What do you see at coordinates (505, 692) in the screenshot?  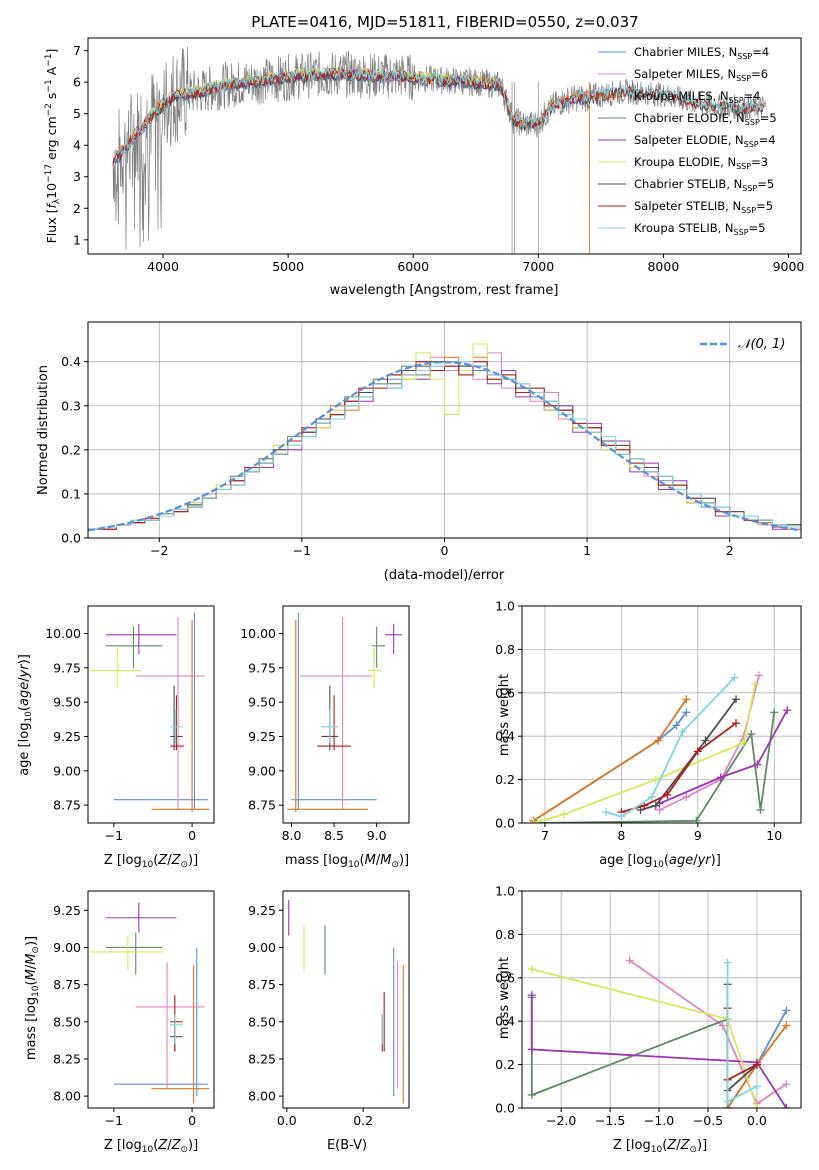 I see `y-tick-label: 0.6` at bounding box center [505, 692].